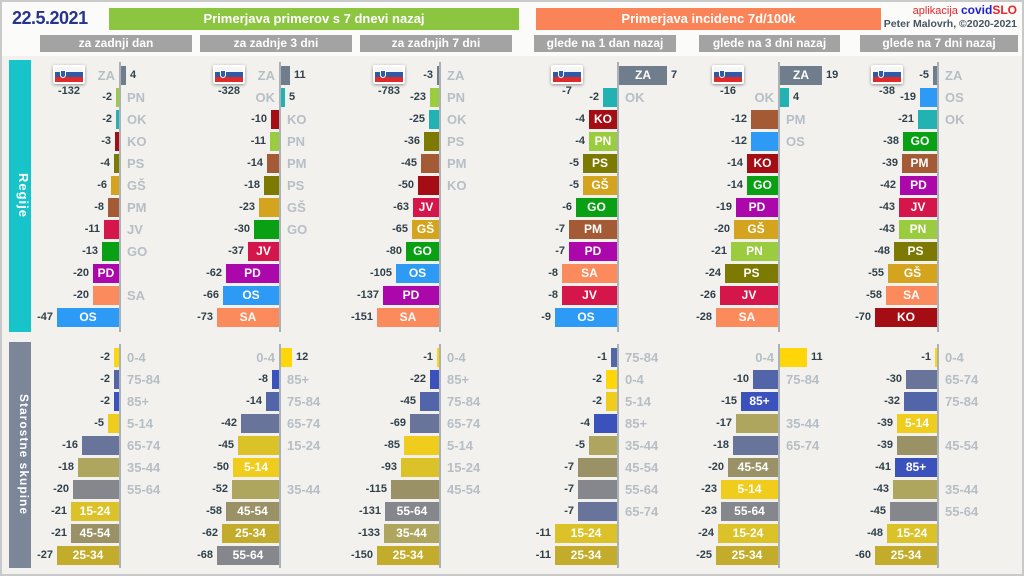  What do you see at coordinates (611, 76) in the screenshot?
I see `bar-row: ZA 7` at bounding box center [611, 76].